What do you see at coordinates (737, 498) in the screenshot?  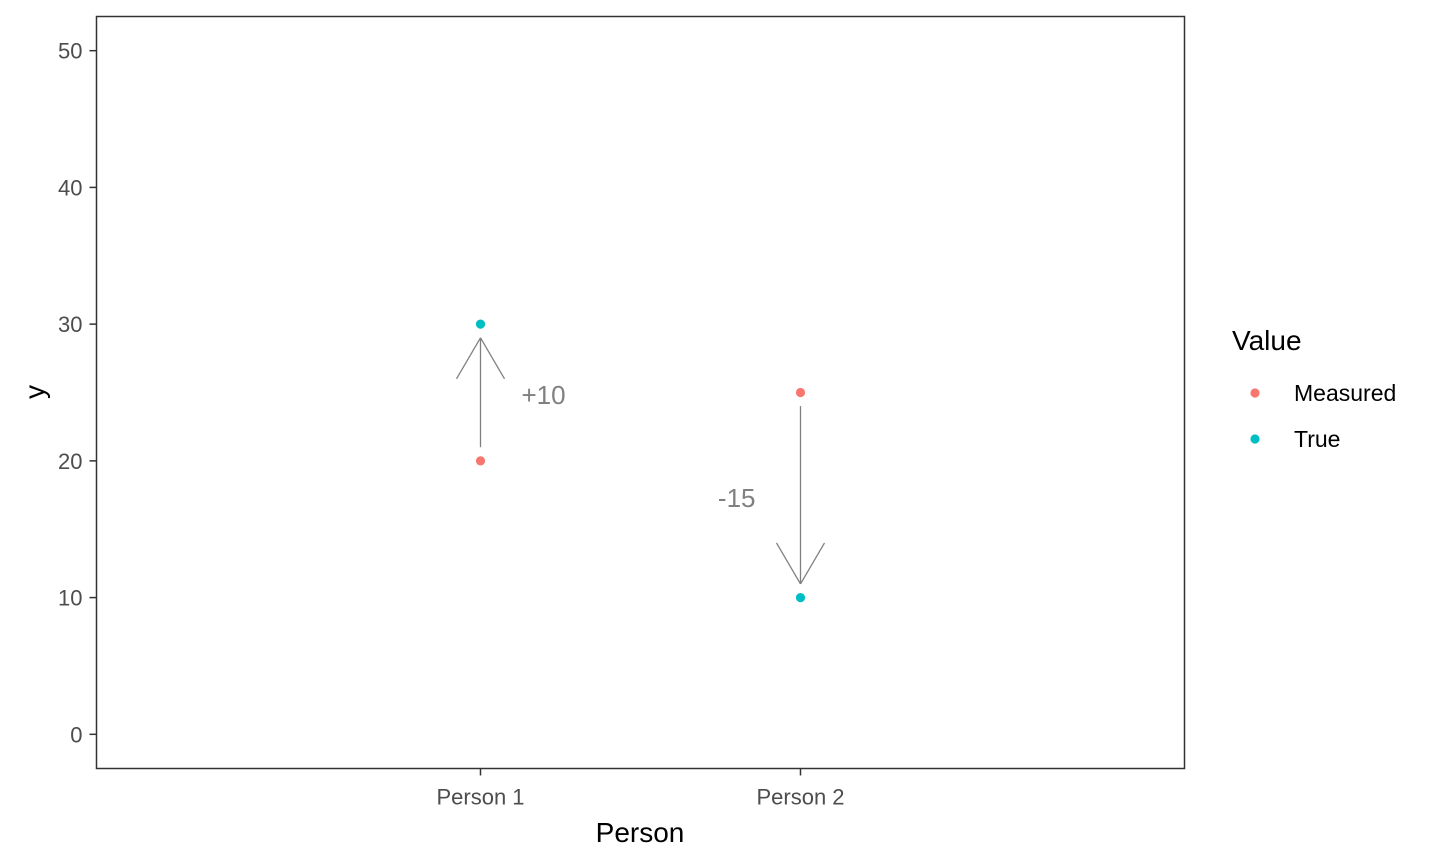 I see `arrow-label: -15` at bounding box center [737, 498].